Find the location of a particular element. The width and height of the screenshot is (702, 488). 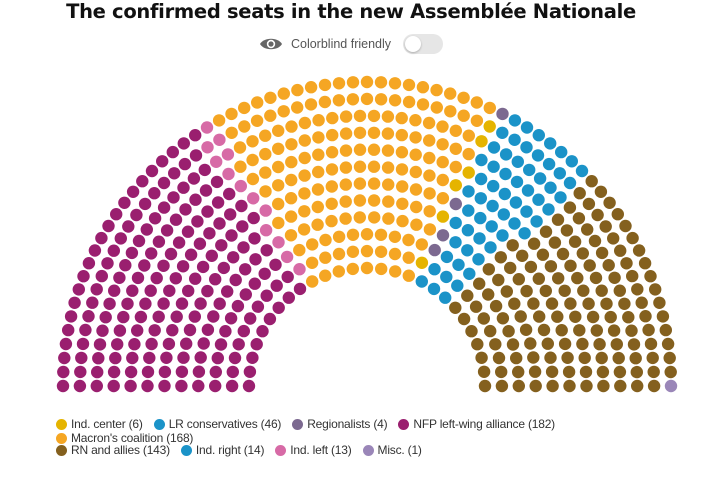

legend-label: Ind. center (6) is located at coordinates (107, 424).